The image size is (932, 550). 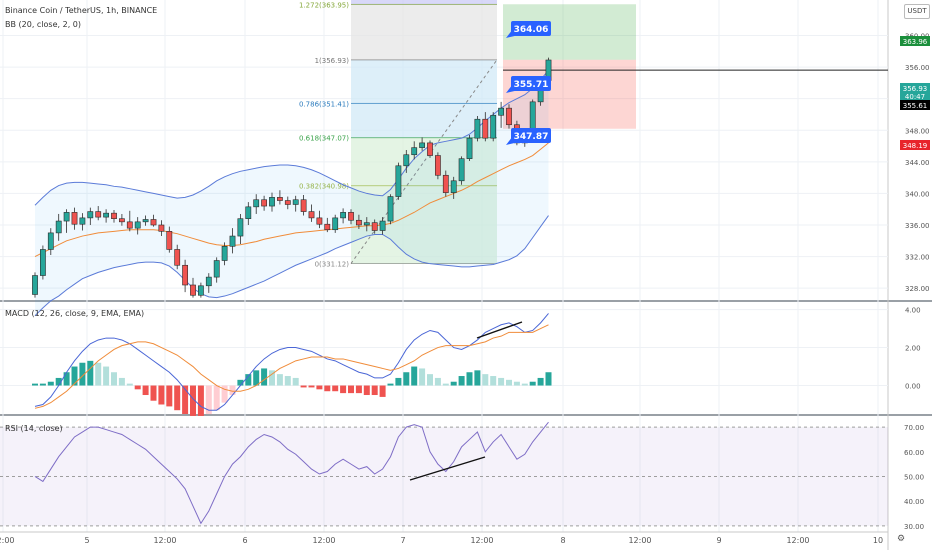 I want to click on fib-level-label: 1.272(363.95), so click(x=324, y=5).